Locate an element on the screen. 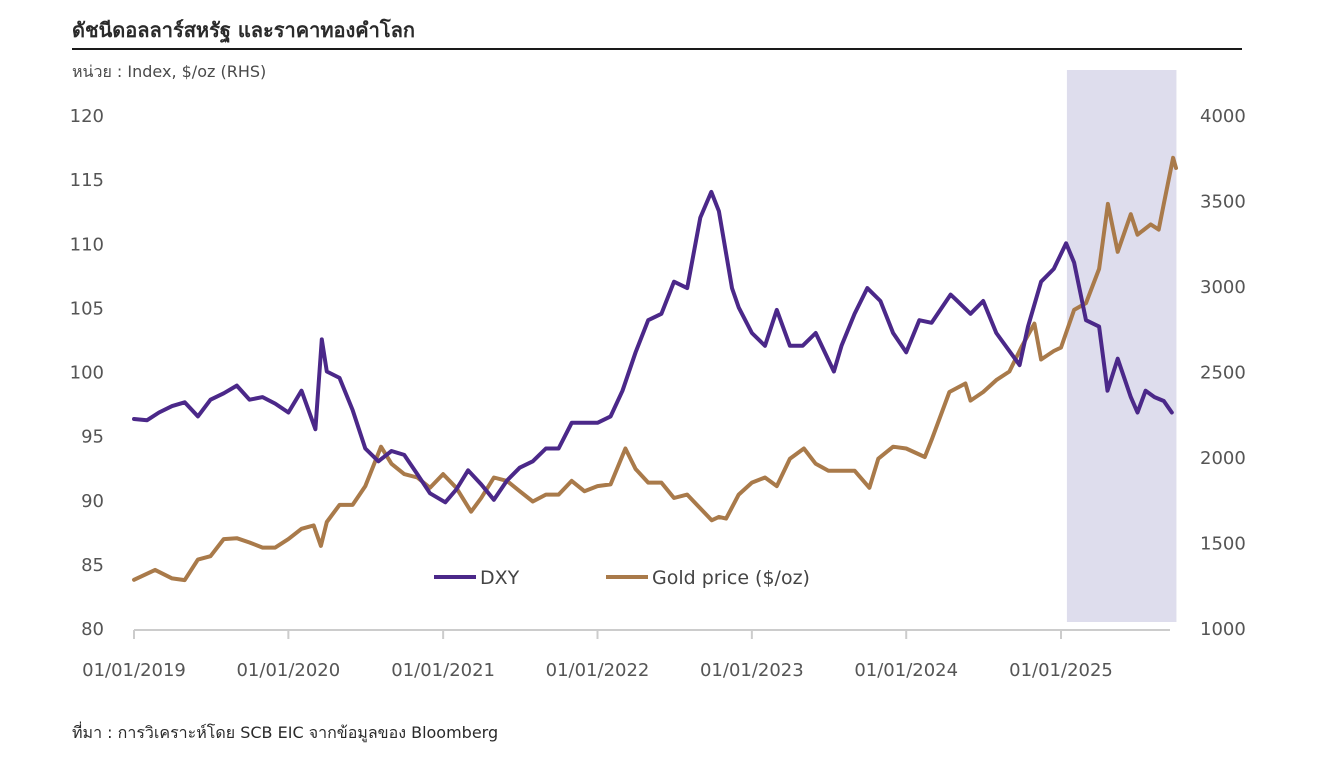 This screenshot has height=769, width=1325. x-tick-label: 01/01/2022 is located at coordinates (598, 670).